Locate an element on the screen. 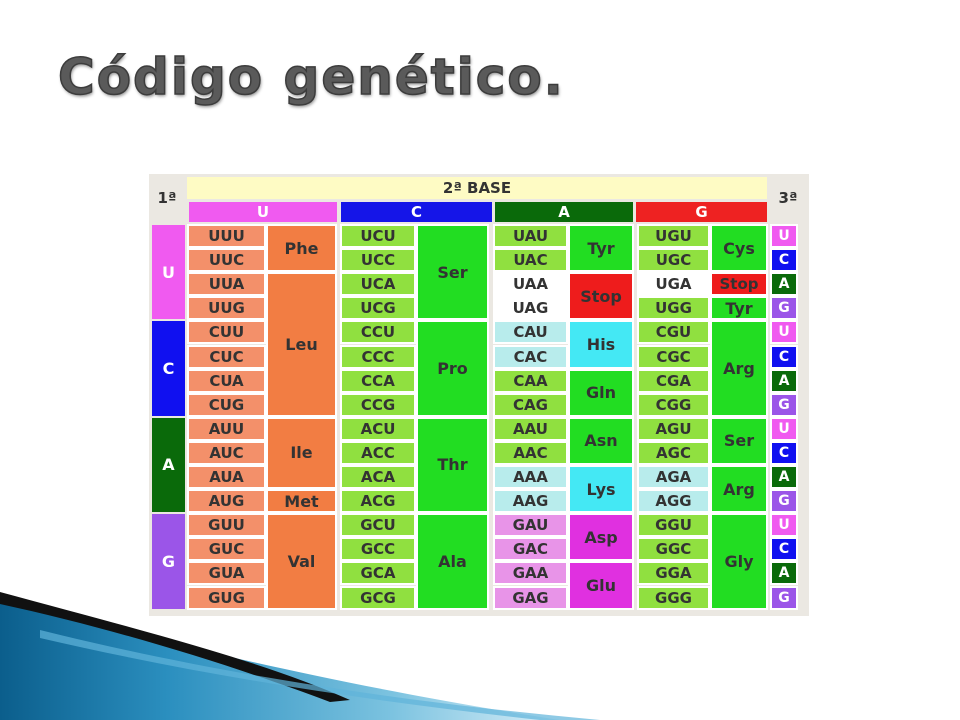  codon-uca: UCA is located at coordinates (378, 284).